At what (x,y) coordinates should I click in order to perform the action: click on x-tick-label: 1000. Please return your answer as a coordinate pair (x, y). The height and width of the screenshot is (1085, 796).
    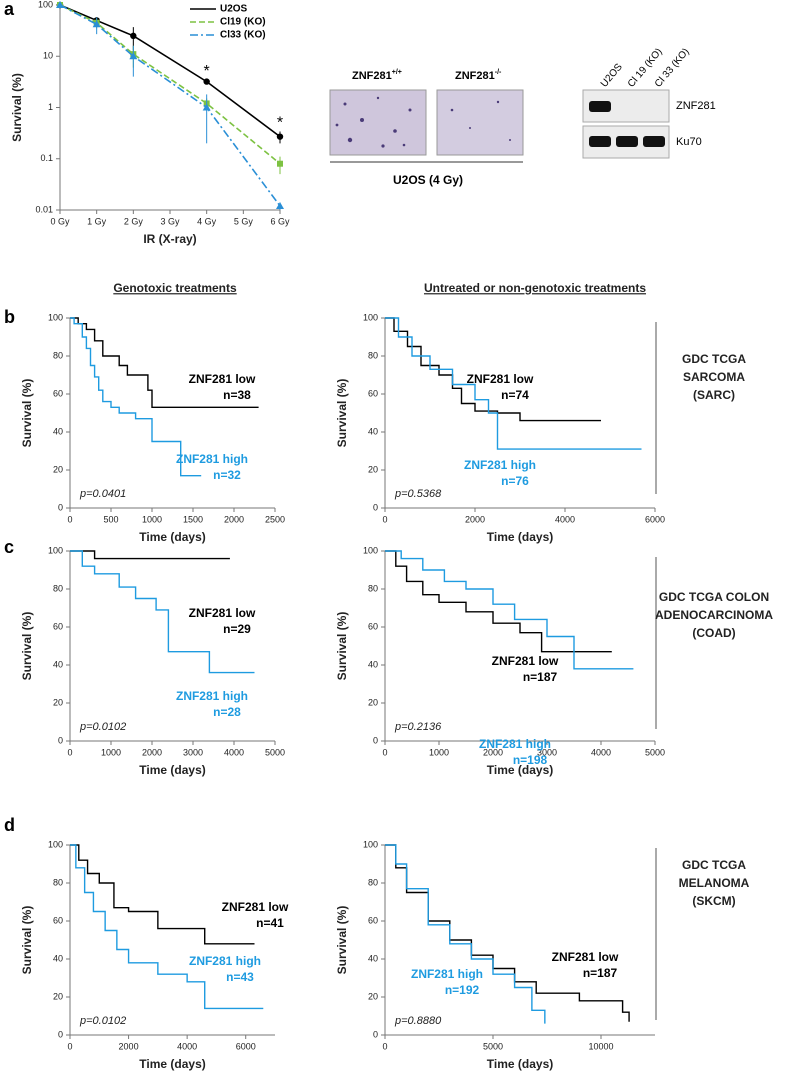
    Looking at the image, I should click on (111, 752).